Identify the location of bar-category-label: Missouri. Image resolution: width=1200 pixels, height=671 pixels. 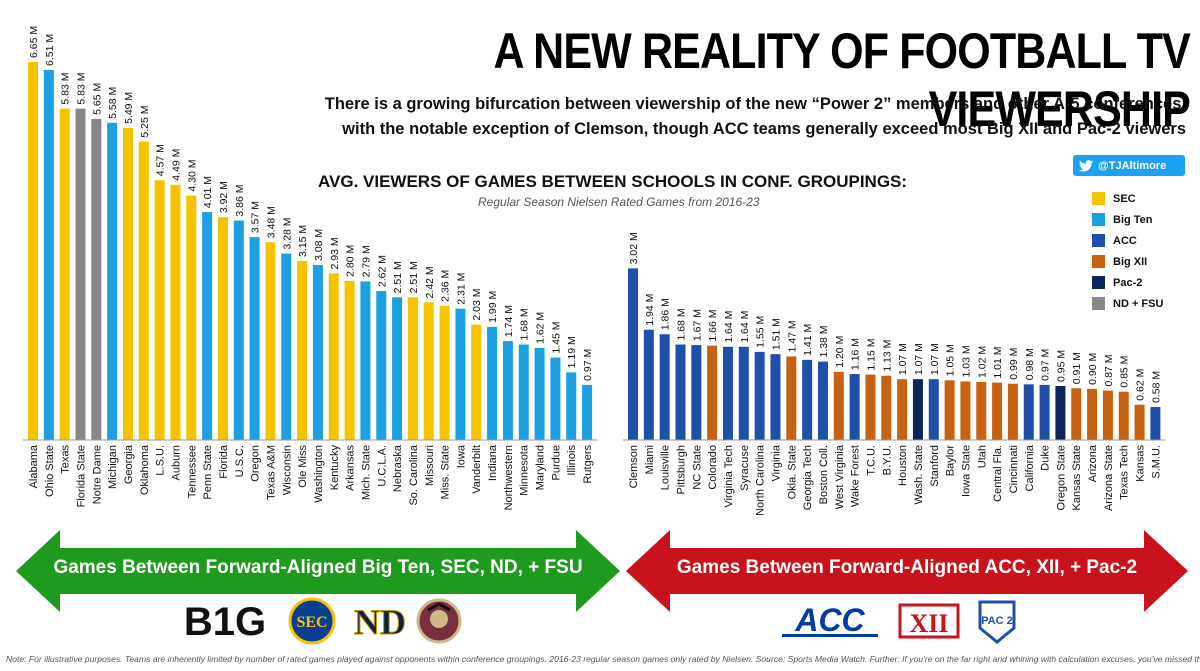
(430, 465).